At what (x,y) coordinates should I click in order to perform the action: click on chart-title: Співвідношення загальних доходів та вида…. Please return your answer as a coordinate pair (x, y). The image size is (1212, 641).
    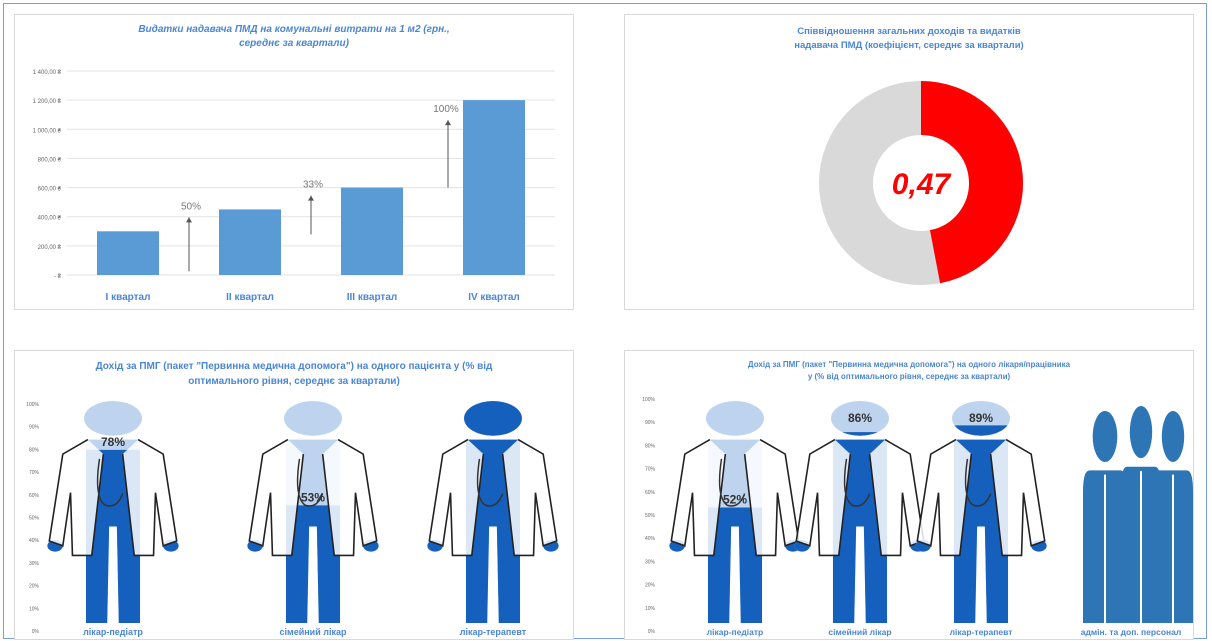
    Looking at the image, I should click on (909, 38).